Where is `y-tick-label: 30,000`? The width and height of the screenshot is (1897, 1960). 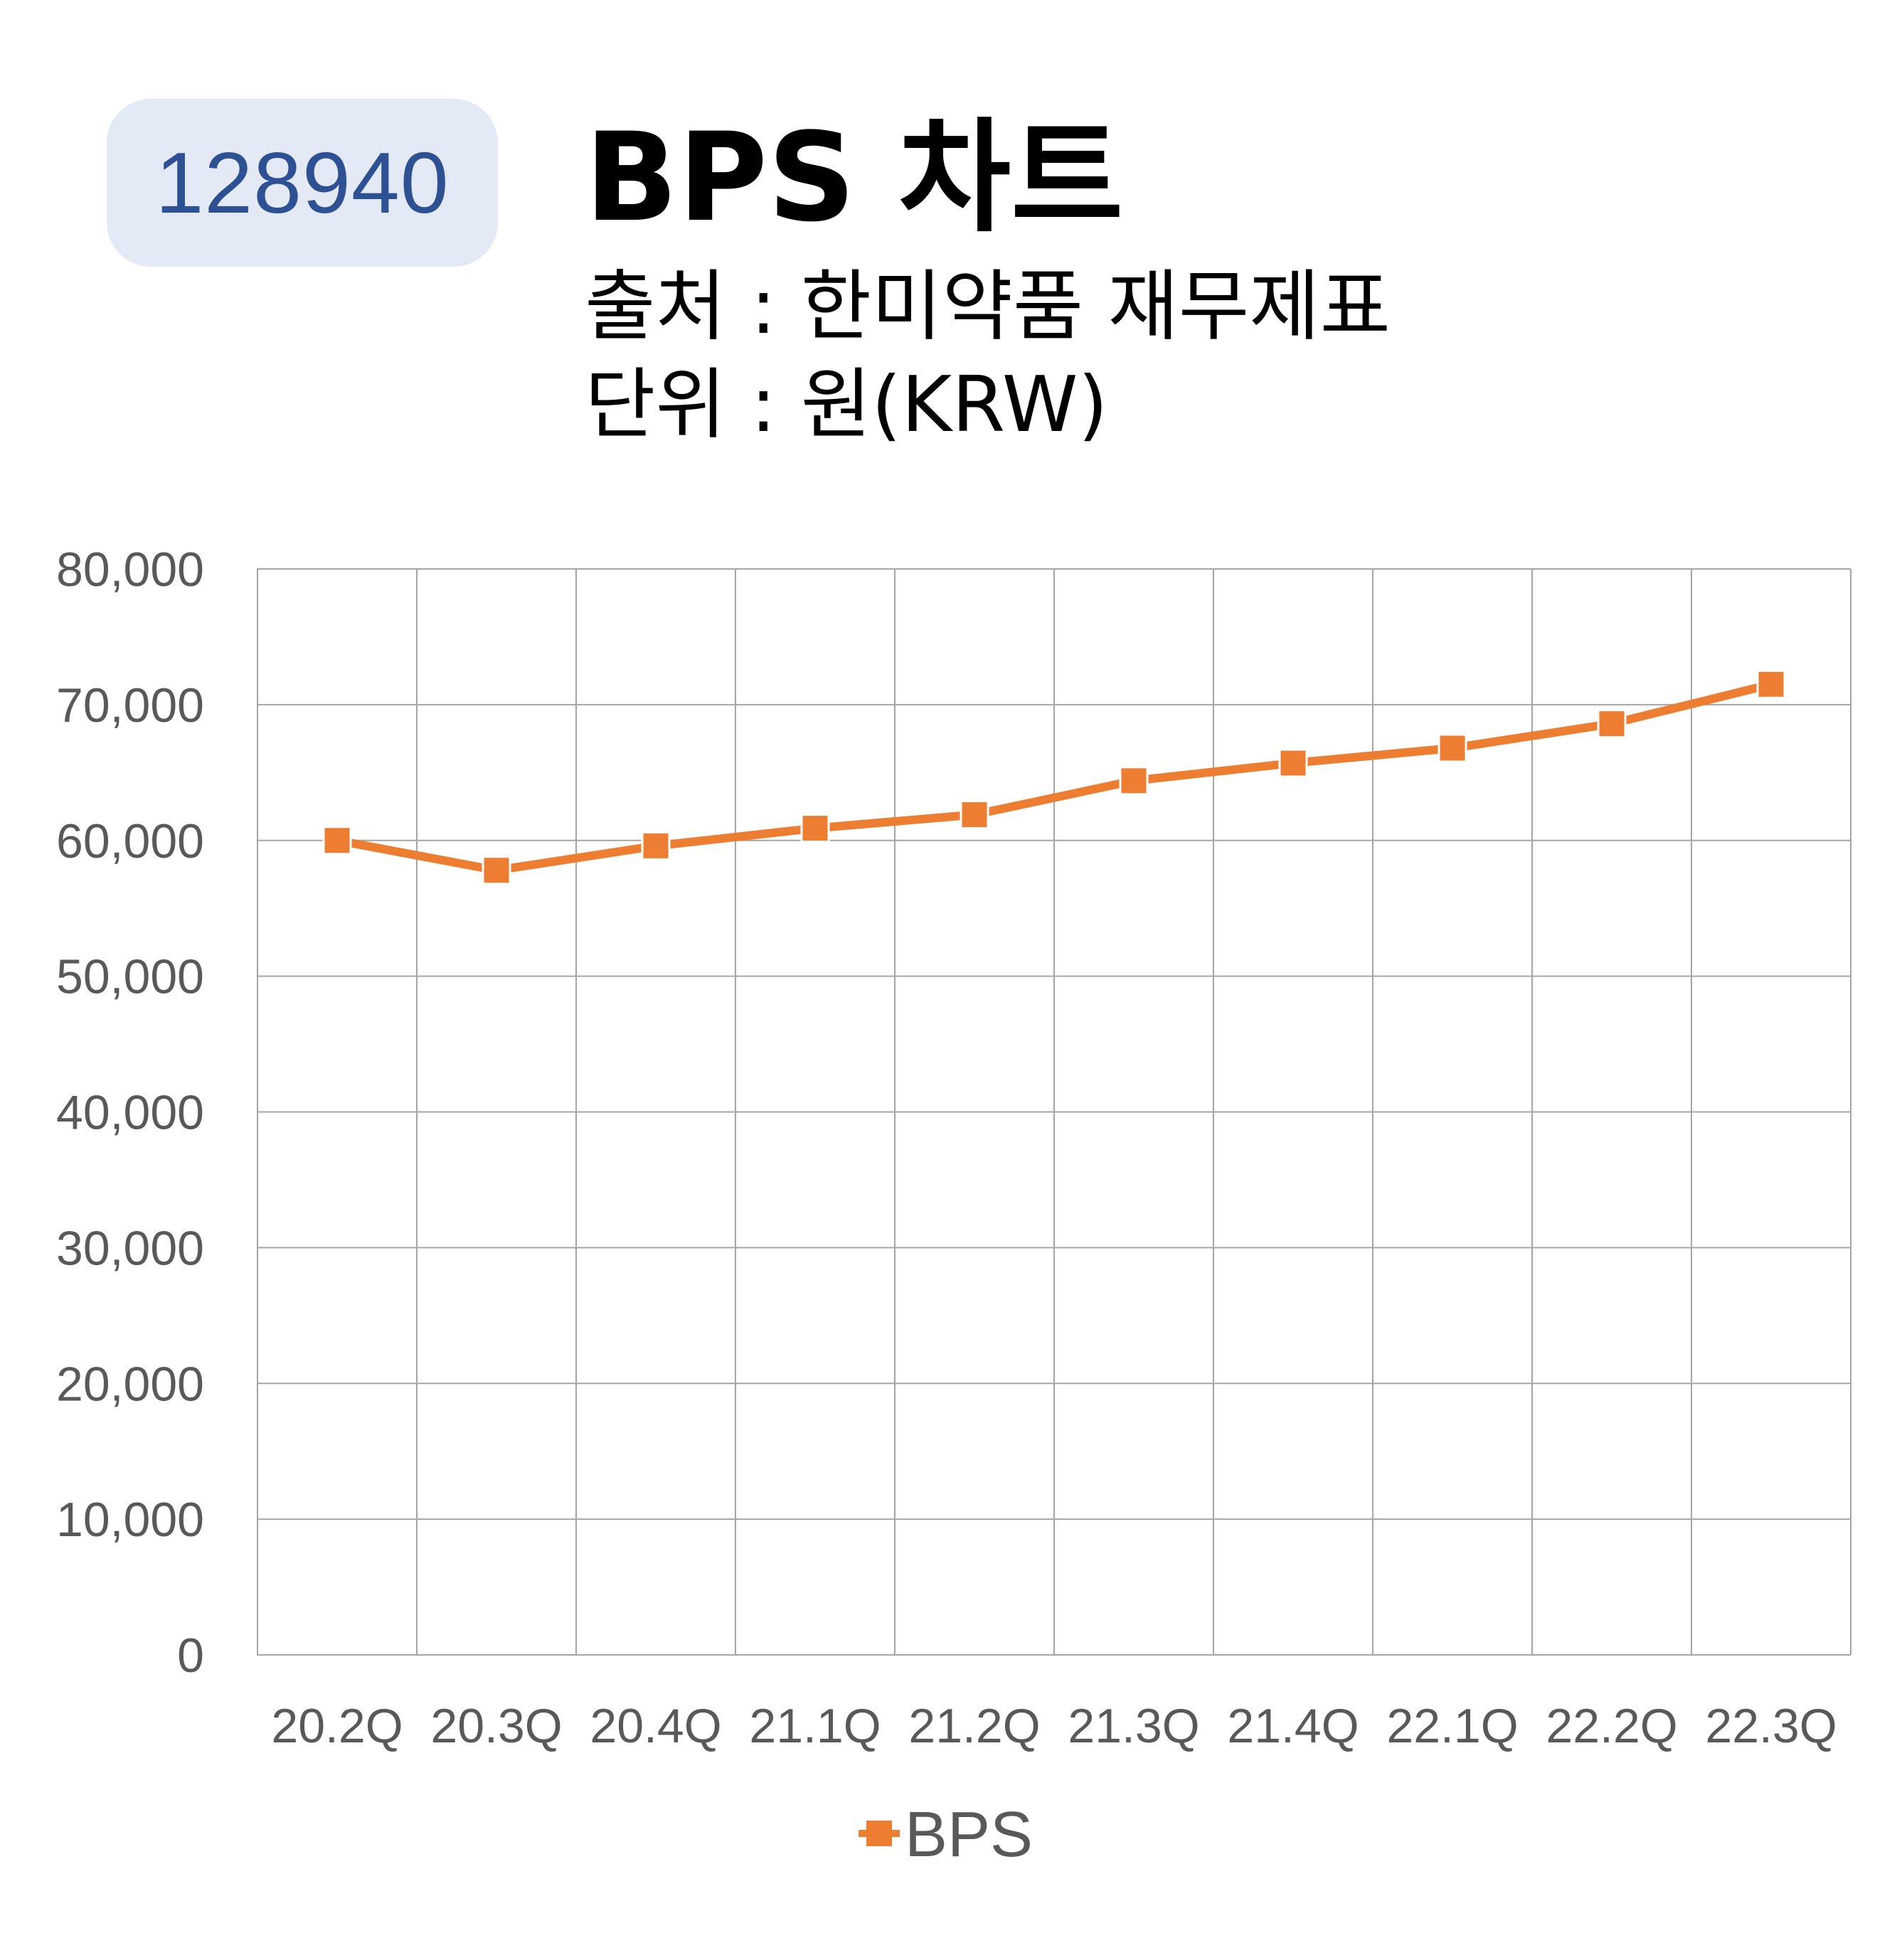
y-tick-label: 30,000 is located at coordinates (130, 1248).